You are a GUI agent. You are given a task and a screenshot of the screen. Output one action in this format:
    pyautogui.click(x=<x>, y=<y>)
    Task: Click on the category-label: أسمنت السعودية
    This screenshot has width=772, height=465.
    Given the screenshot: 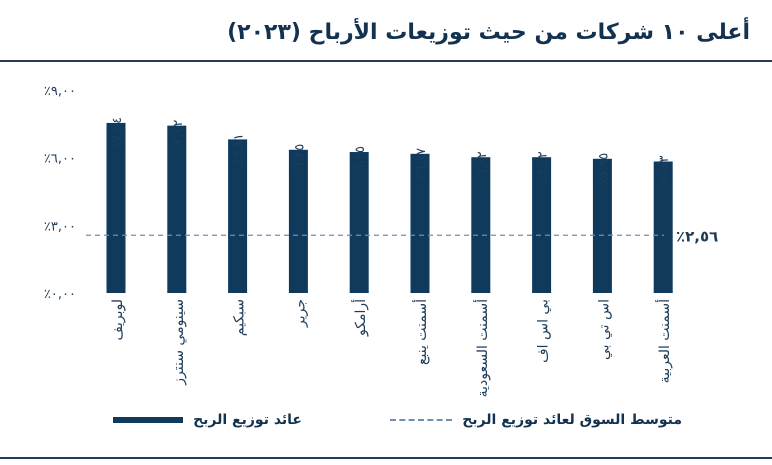 What is the action you would take?
    pyautogui.click(x=482, y=348)
    